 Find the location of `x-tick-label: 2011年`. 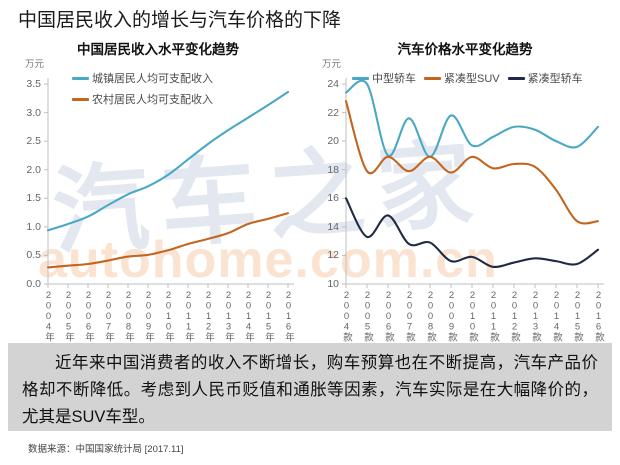

x-tick-label: 2011年 is located at coordinates (188, 315).